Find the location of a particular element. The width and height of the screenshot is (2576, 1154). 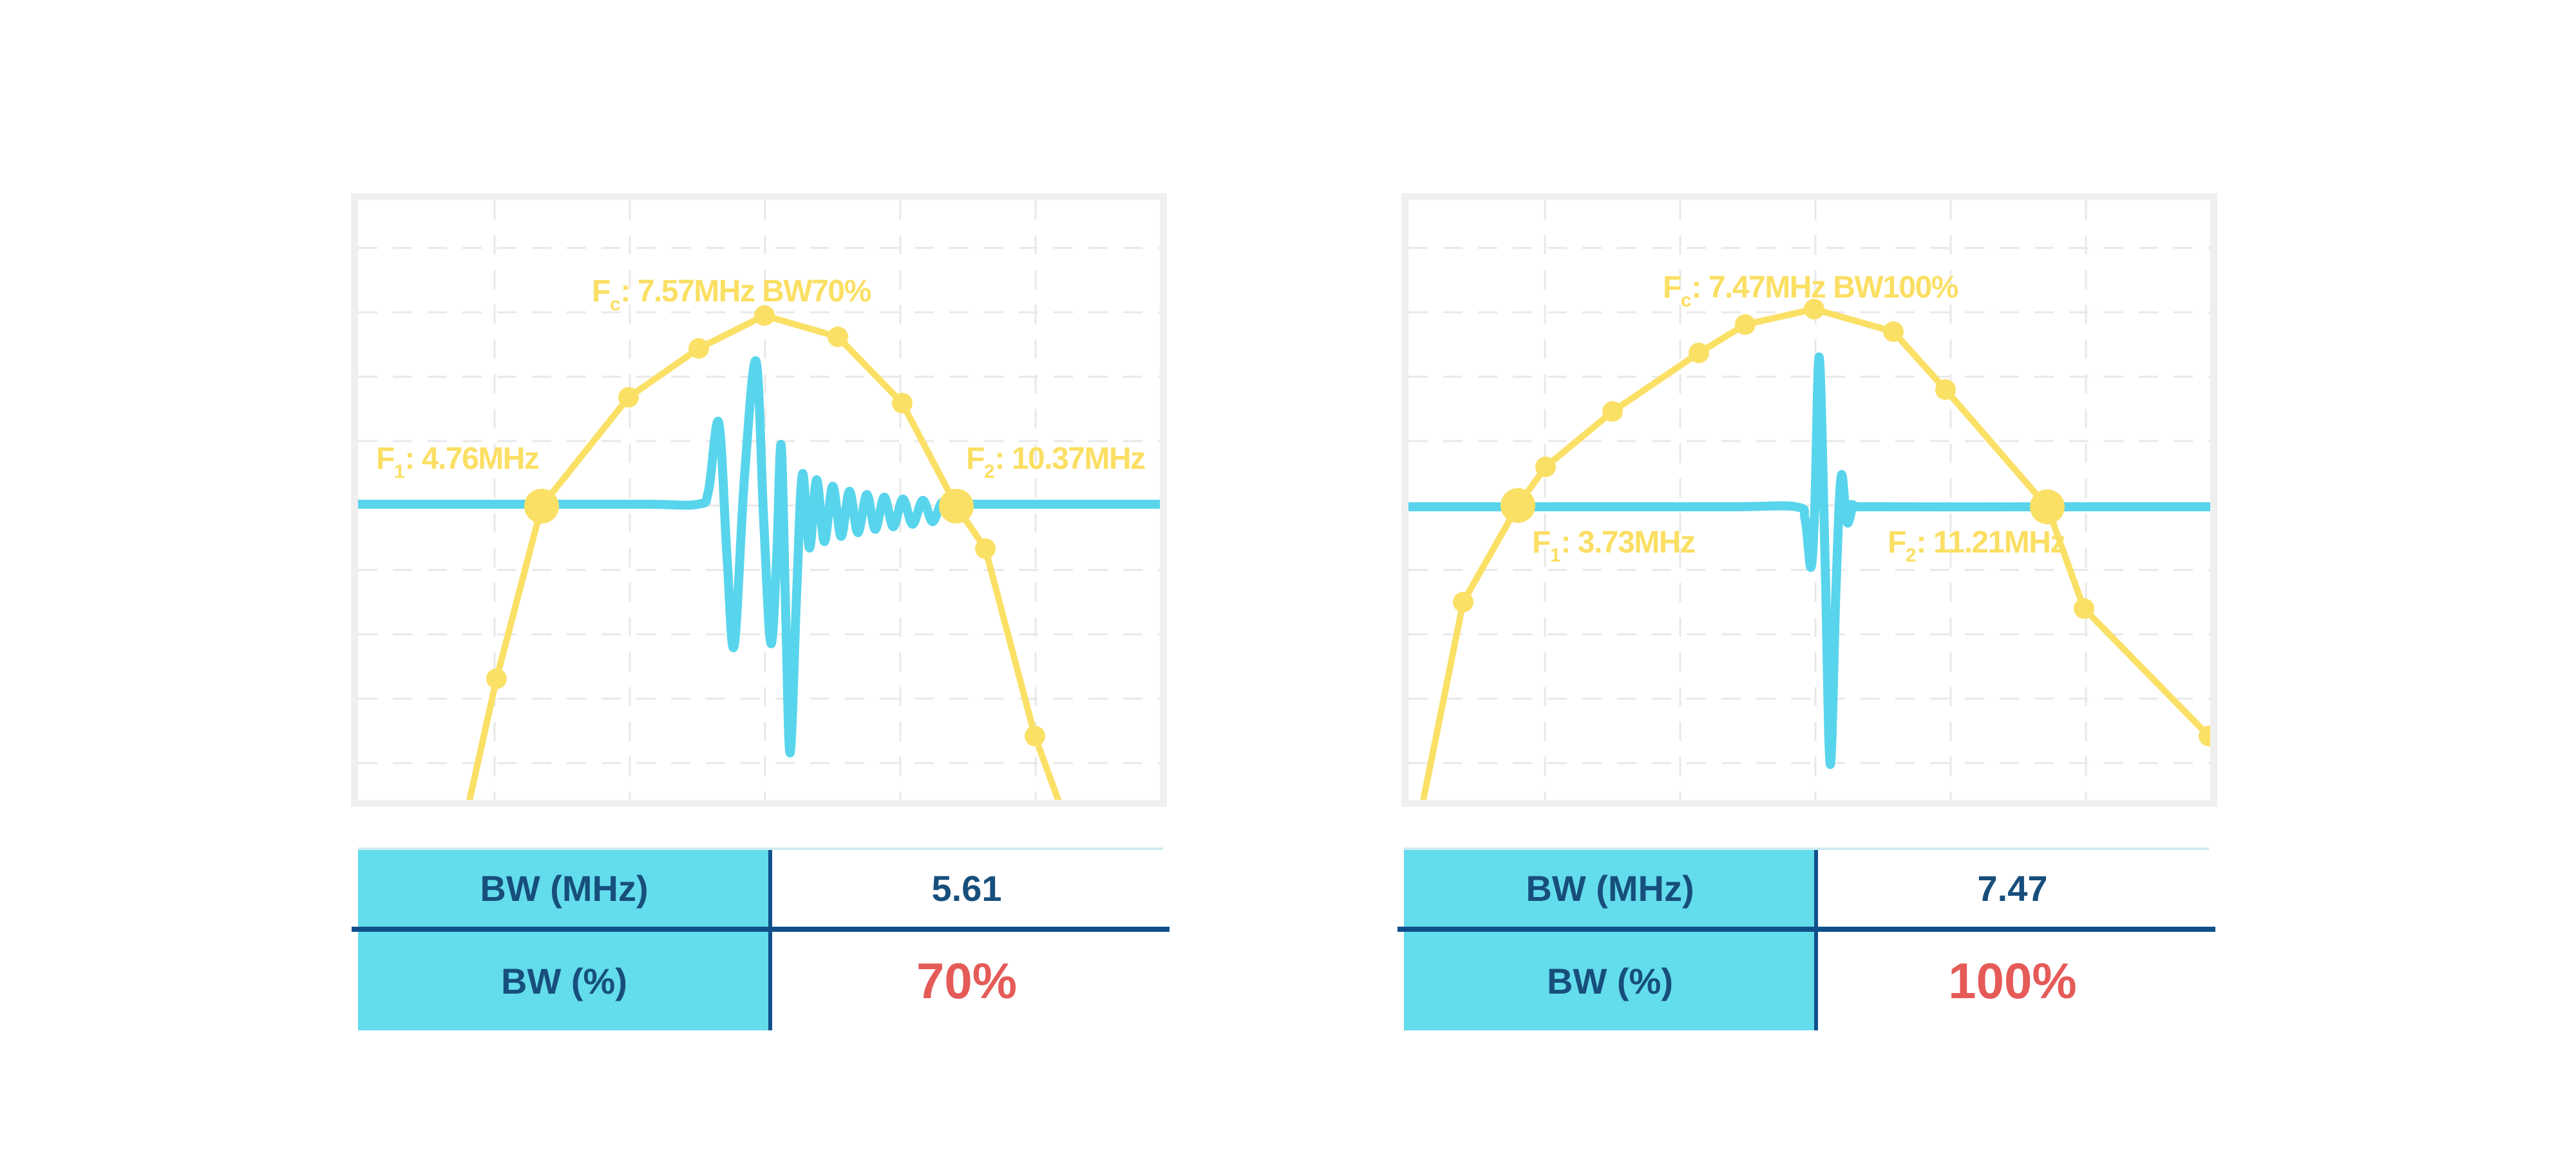

bandwidth-table-bw100: BW (MHz) 7.47 BW (%) 100% is located at coordinates (1806, 938).